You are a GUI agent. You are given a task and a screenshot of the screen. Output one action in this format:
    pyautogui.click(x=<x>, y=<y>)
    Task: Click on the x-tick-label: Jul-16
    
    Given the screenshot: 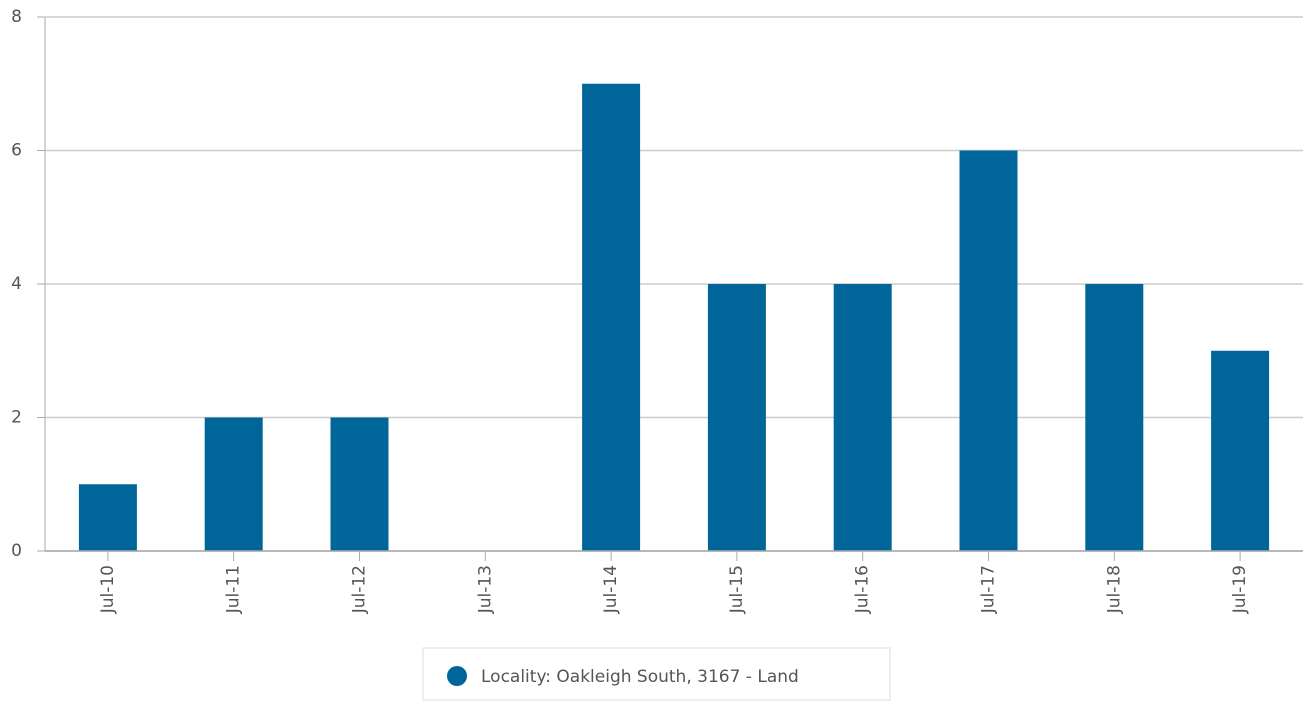 What is the action you would take?
    pyautogui.click(x=863, y=589)
    